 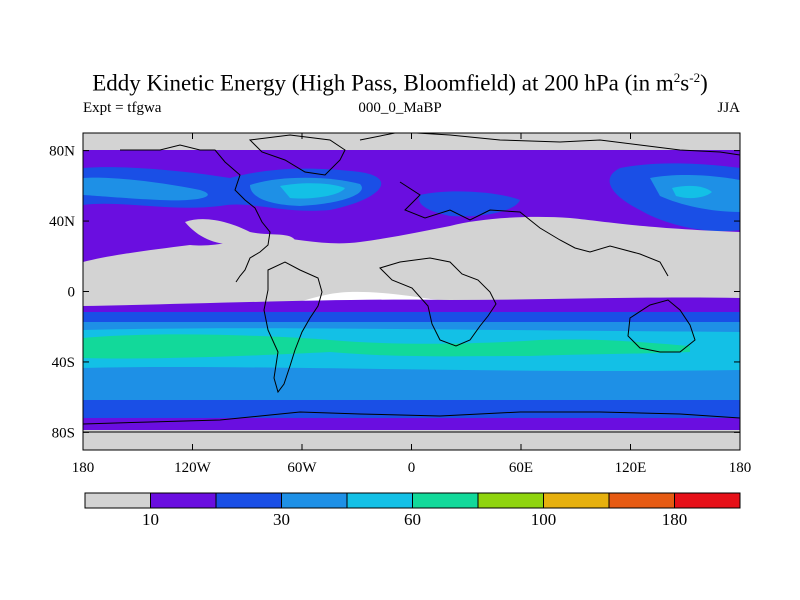 What do you see at coordinates (302, 468) in the screenshot?
I see `lon-tick-label: 60W` at bounding box center [302, 468].